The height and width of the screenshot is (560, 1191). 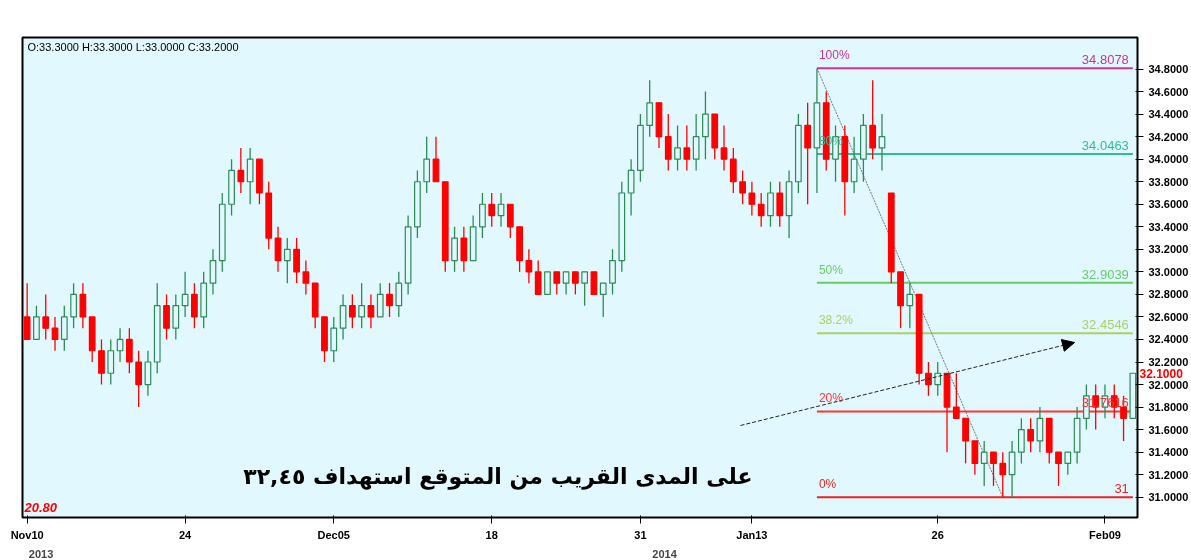 I want to click on x-tick-label: 24, so click(x=185, y=534).